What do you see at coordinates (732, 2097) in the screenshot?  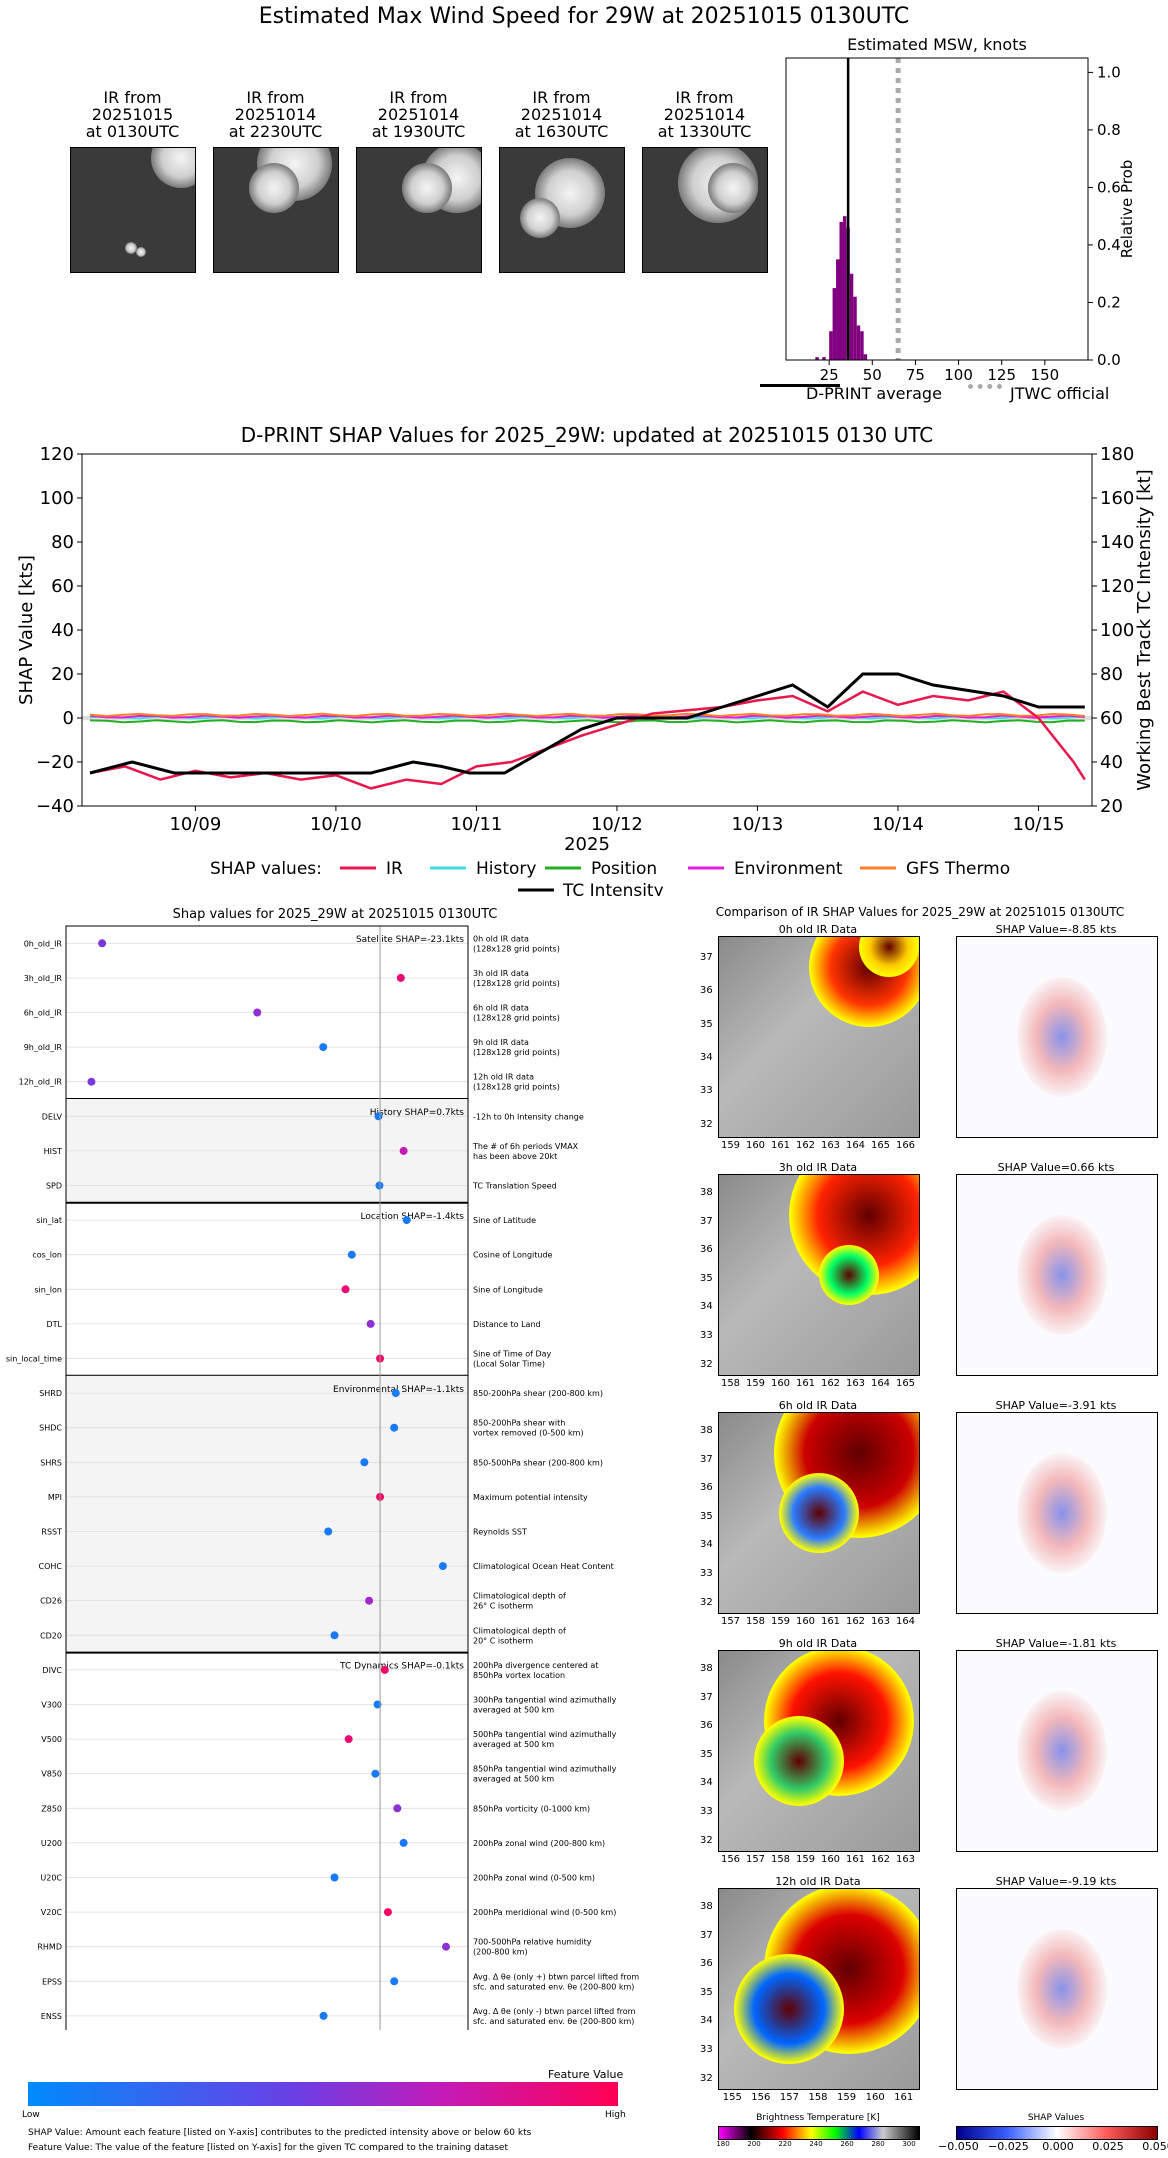 I see `ir-lon-tick: 155` at bounding box center [732, 2097].